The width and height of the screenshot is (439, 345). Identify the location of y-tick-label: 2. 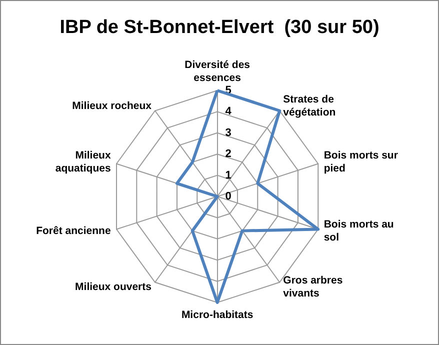
(228, 154).